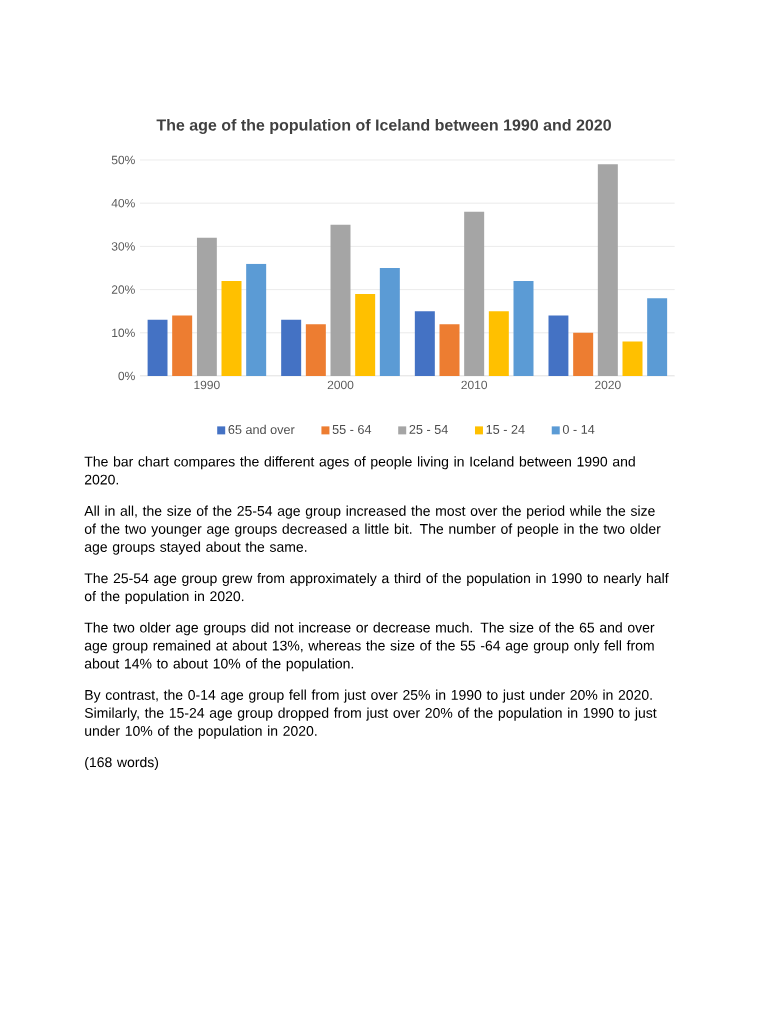 The width and height of the screenshot is (768, 1024). What do you see at coordinates (126, 376) in the screenshot?
I see `y-tick-label: 0%` at bounding box center [126, 376].